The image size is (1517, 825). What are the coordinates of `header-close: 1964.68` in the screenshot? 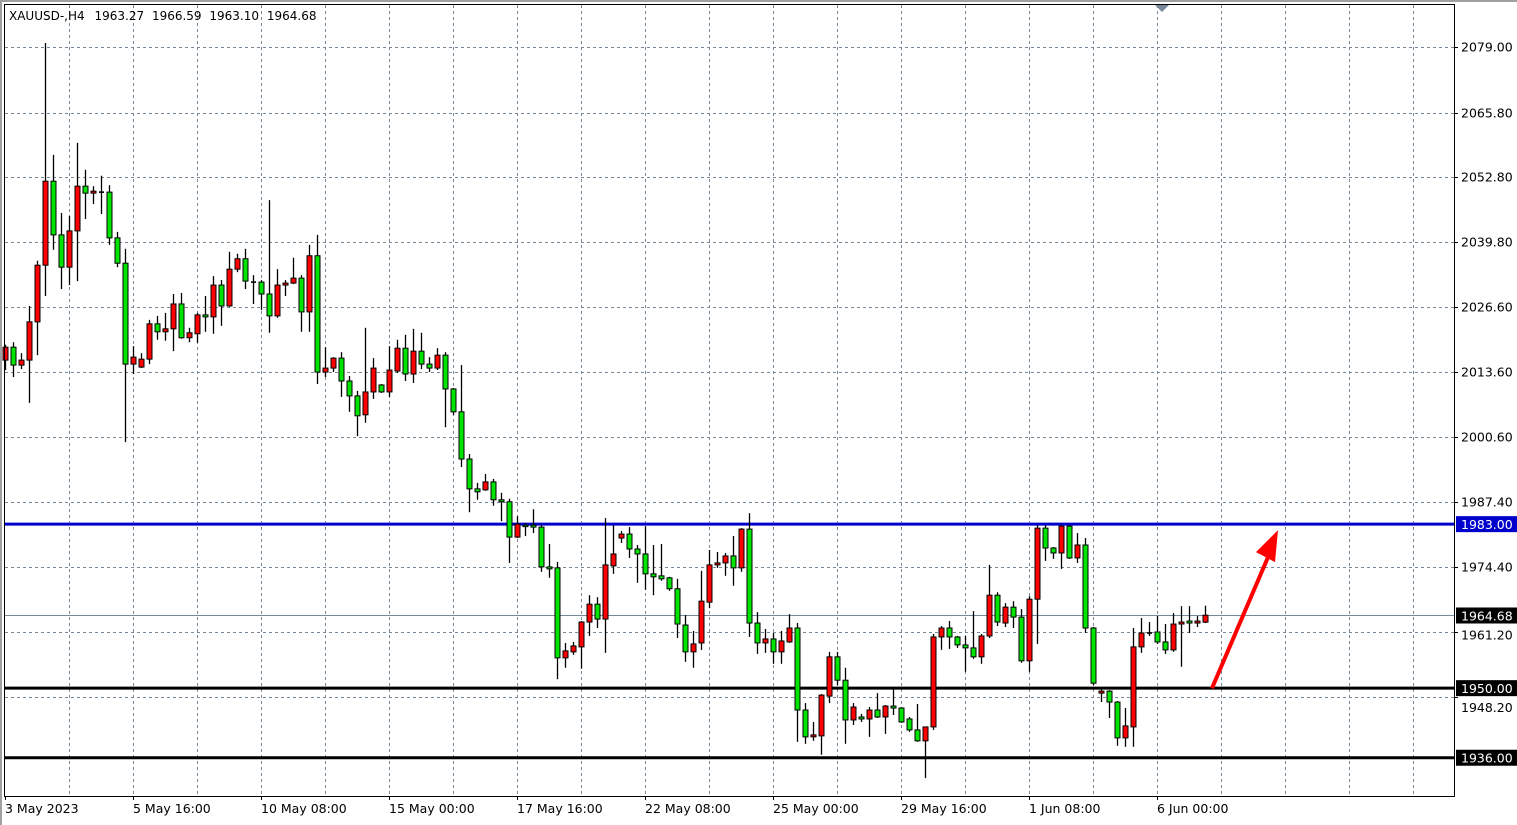 It's located at (292, 16).